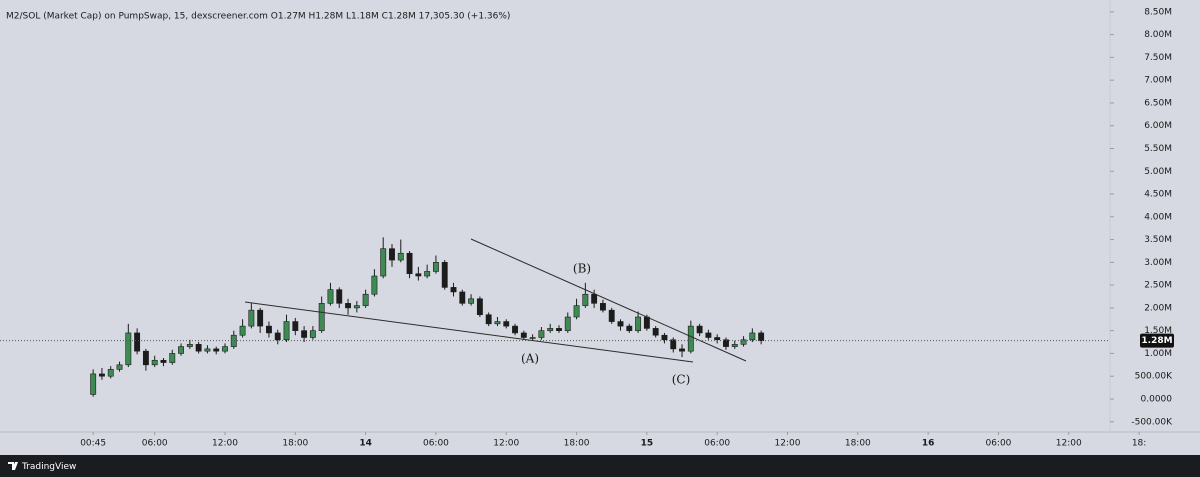 Image resolution: width=1200 pixels, height=477 pixels. I want to click on y-tick-label: 2.50M, so click(1158, 286).